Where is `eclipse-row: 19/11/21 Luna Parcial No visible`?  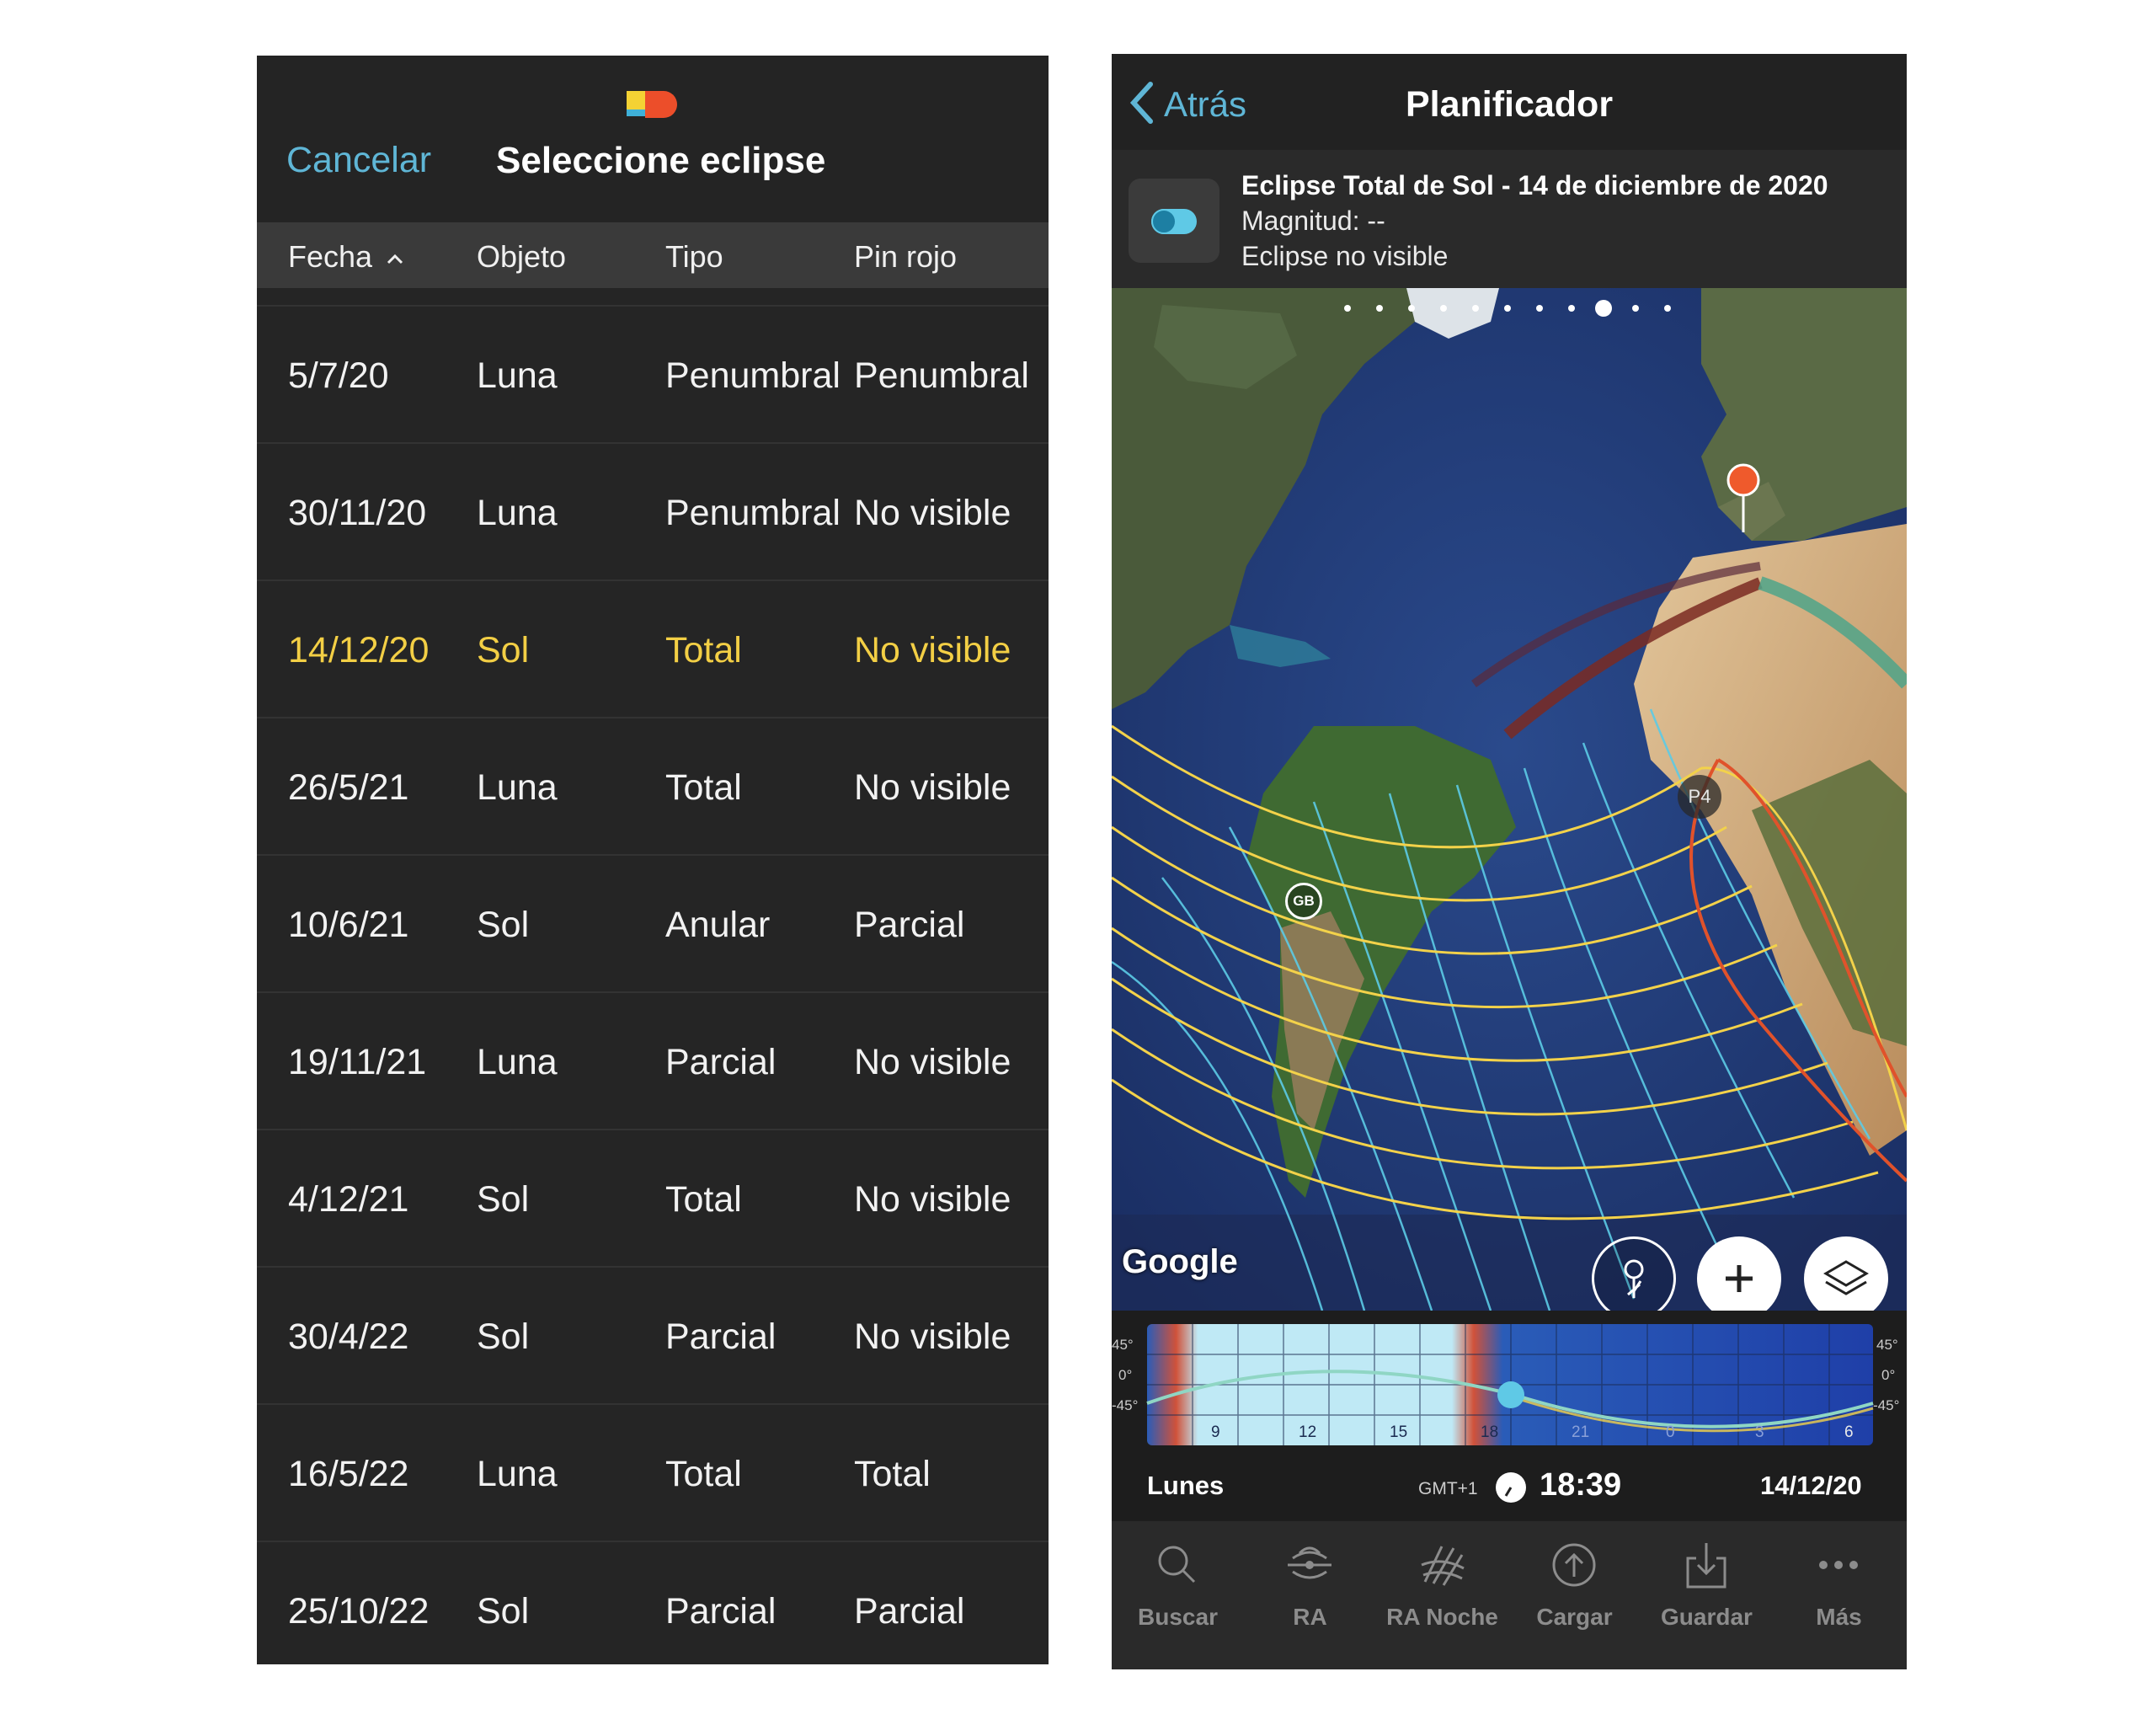
eclipse-row: 19/11/21 Luna Parcial No visible is located at coordinates (653, 1060).